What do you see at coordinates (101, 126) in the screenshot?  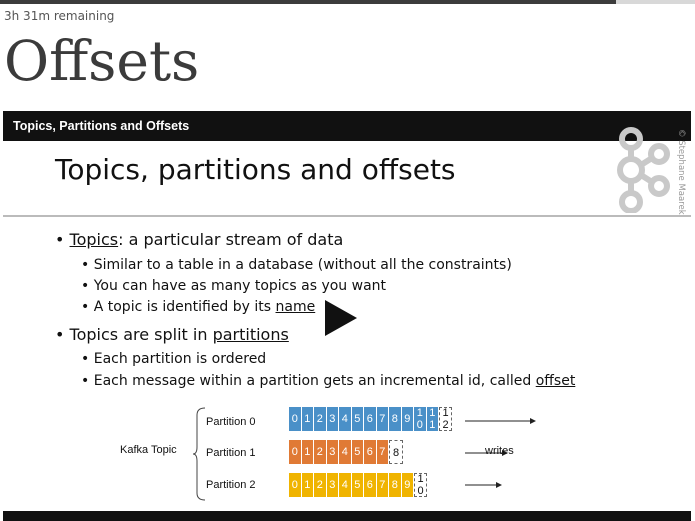 I see `player-title: Topics, Partitions and Offsets` at bounding box center [101, 126].